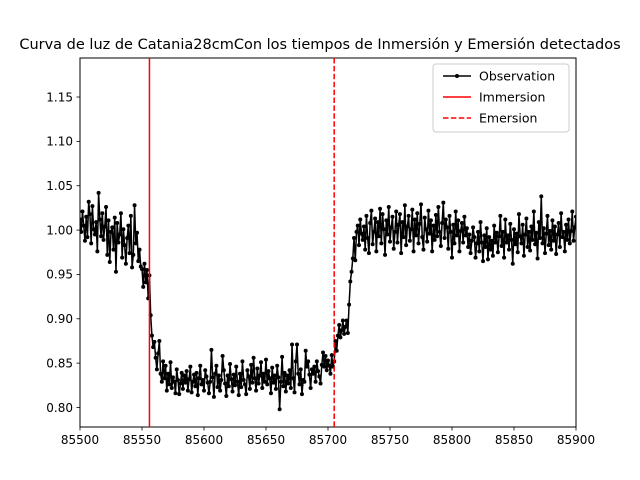  Describe the element at coordinates (59, 142) in the screenshot. I see `y-tick-label: 1.10` at that location.